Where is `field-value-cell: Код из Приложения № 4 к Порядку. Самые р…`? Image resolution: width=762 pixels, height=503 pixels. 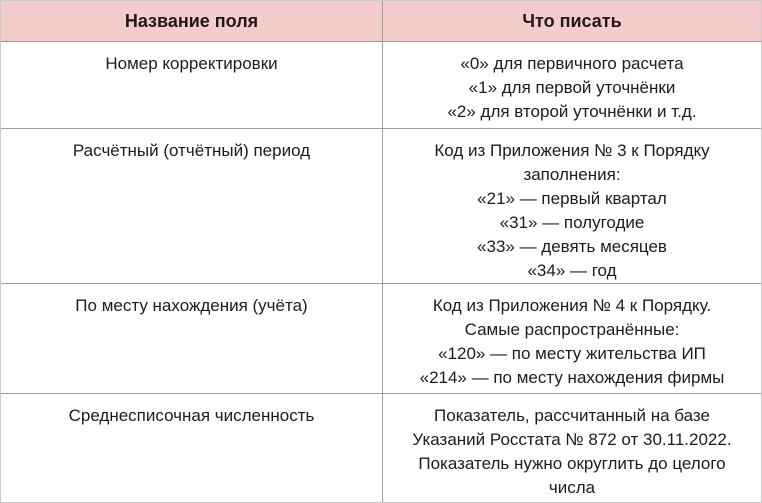 field-value-cell: Код из Приложения № 4 к Порядку. Самые р… is located at coordinates (572, 338).